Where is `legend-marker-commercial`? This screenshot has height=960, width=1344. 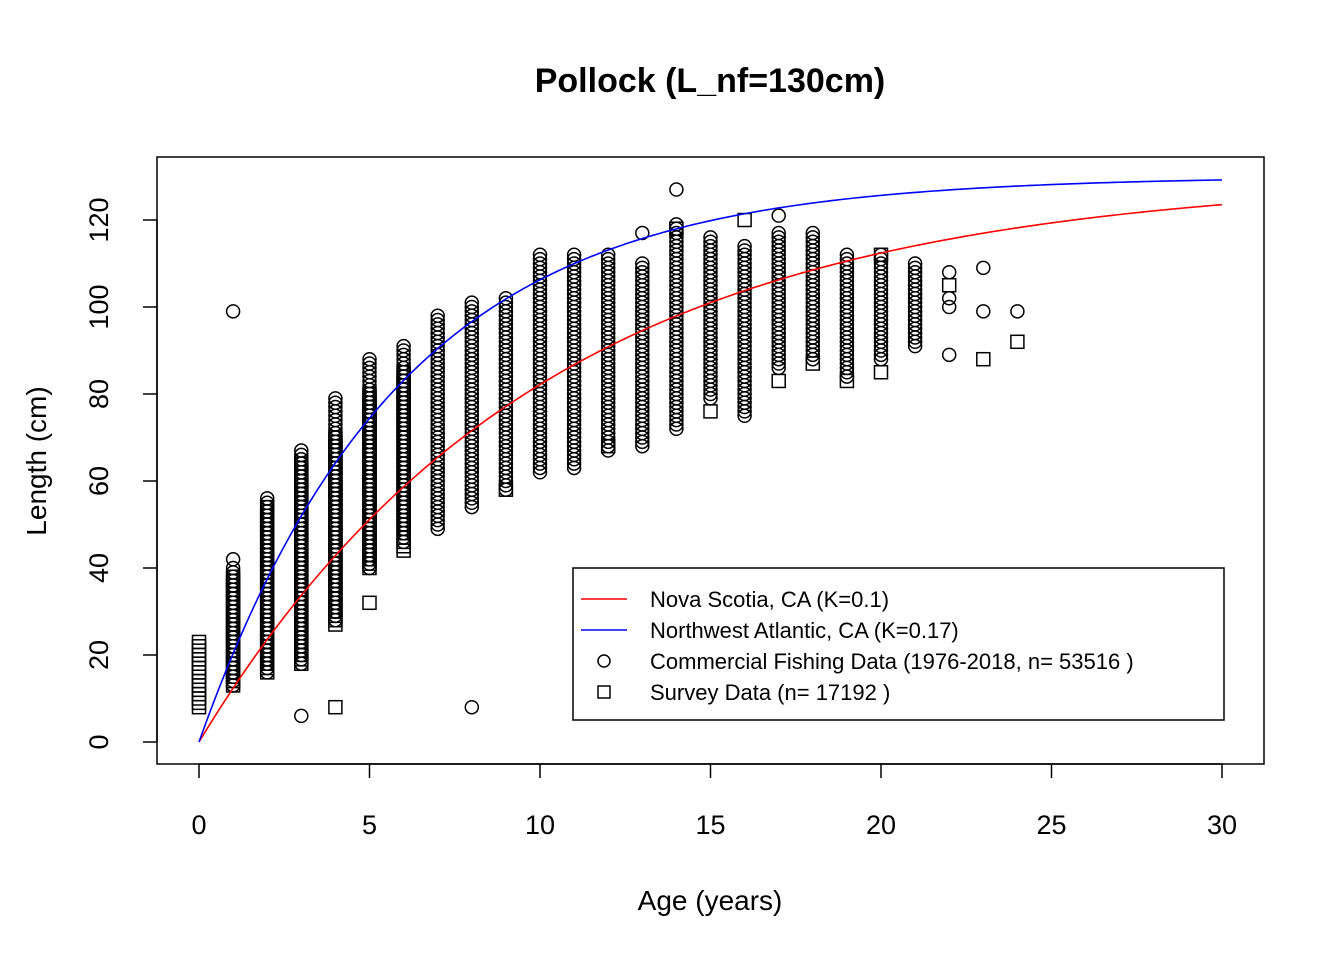 legend-marker-commercial is located at coordinates (604, 661).